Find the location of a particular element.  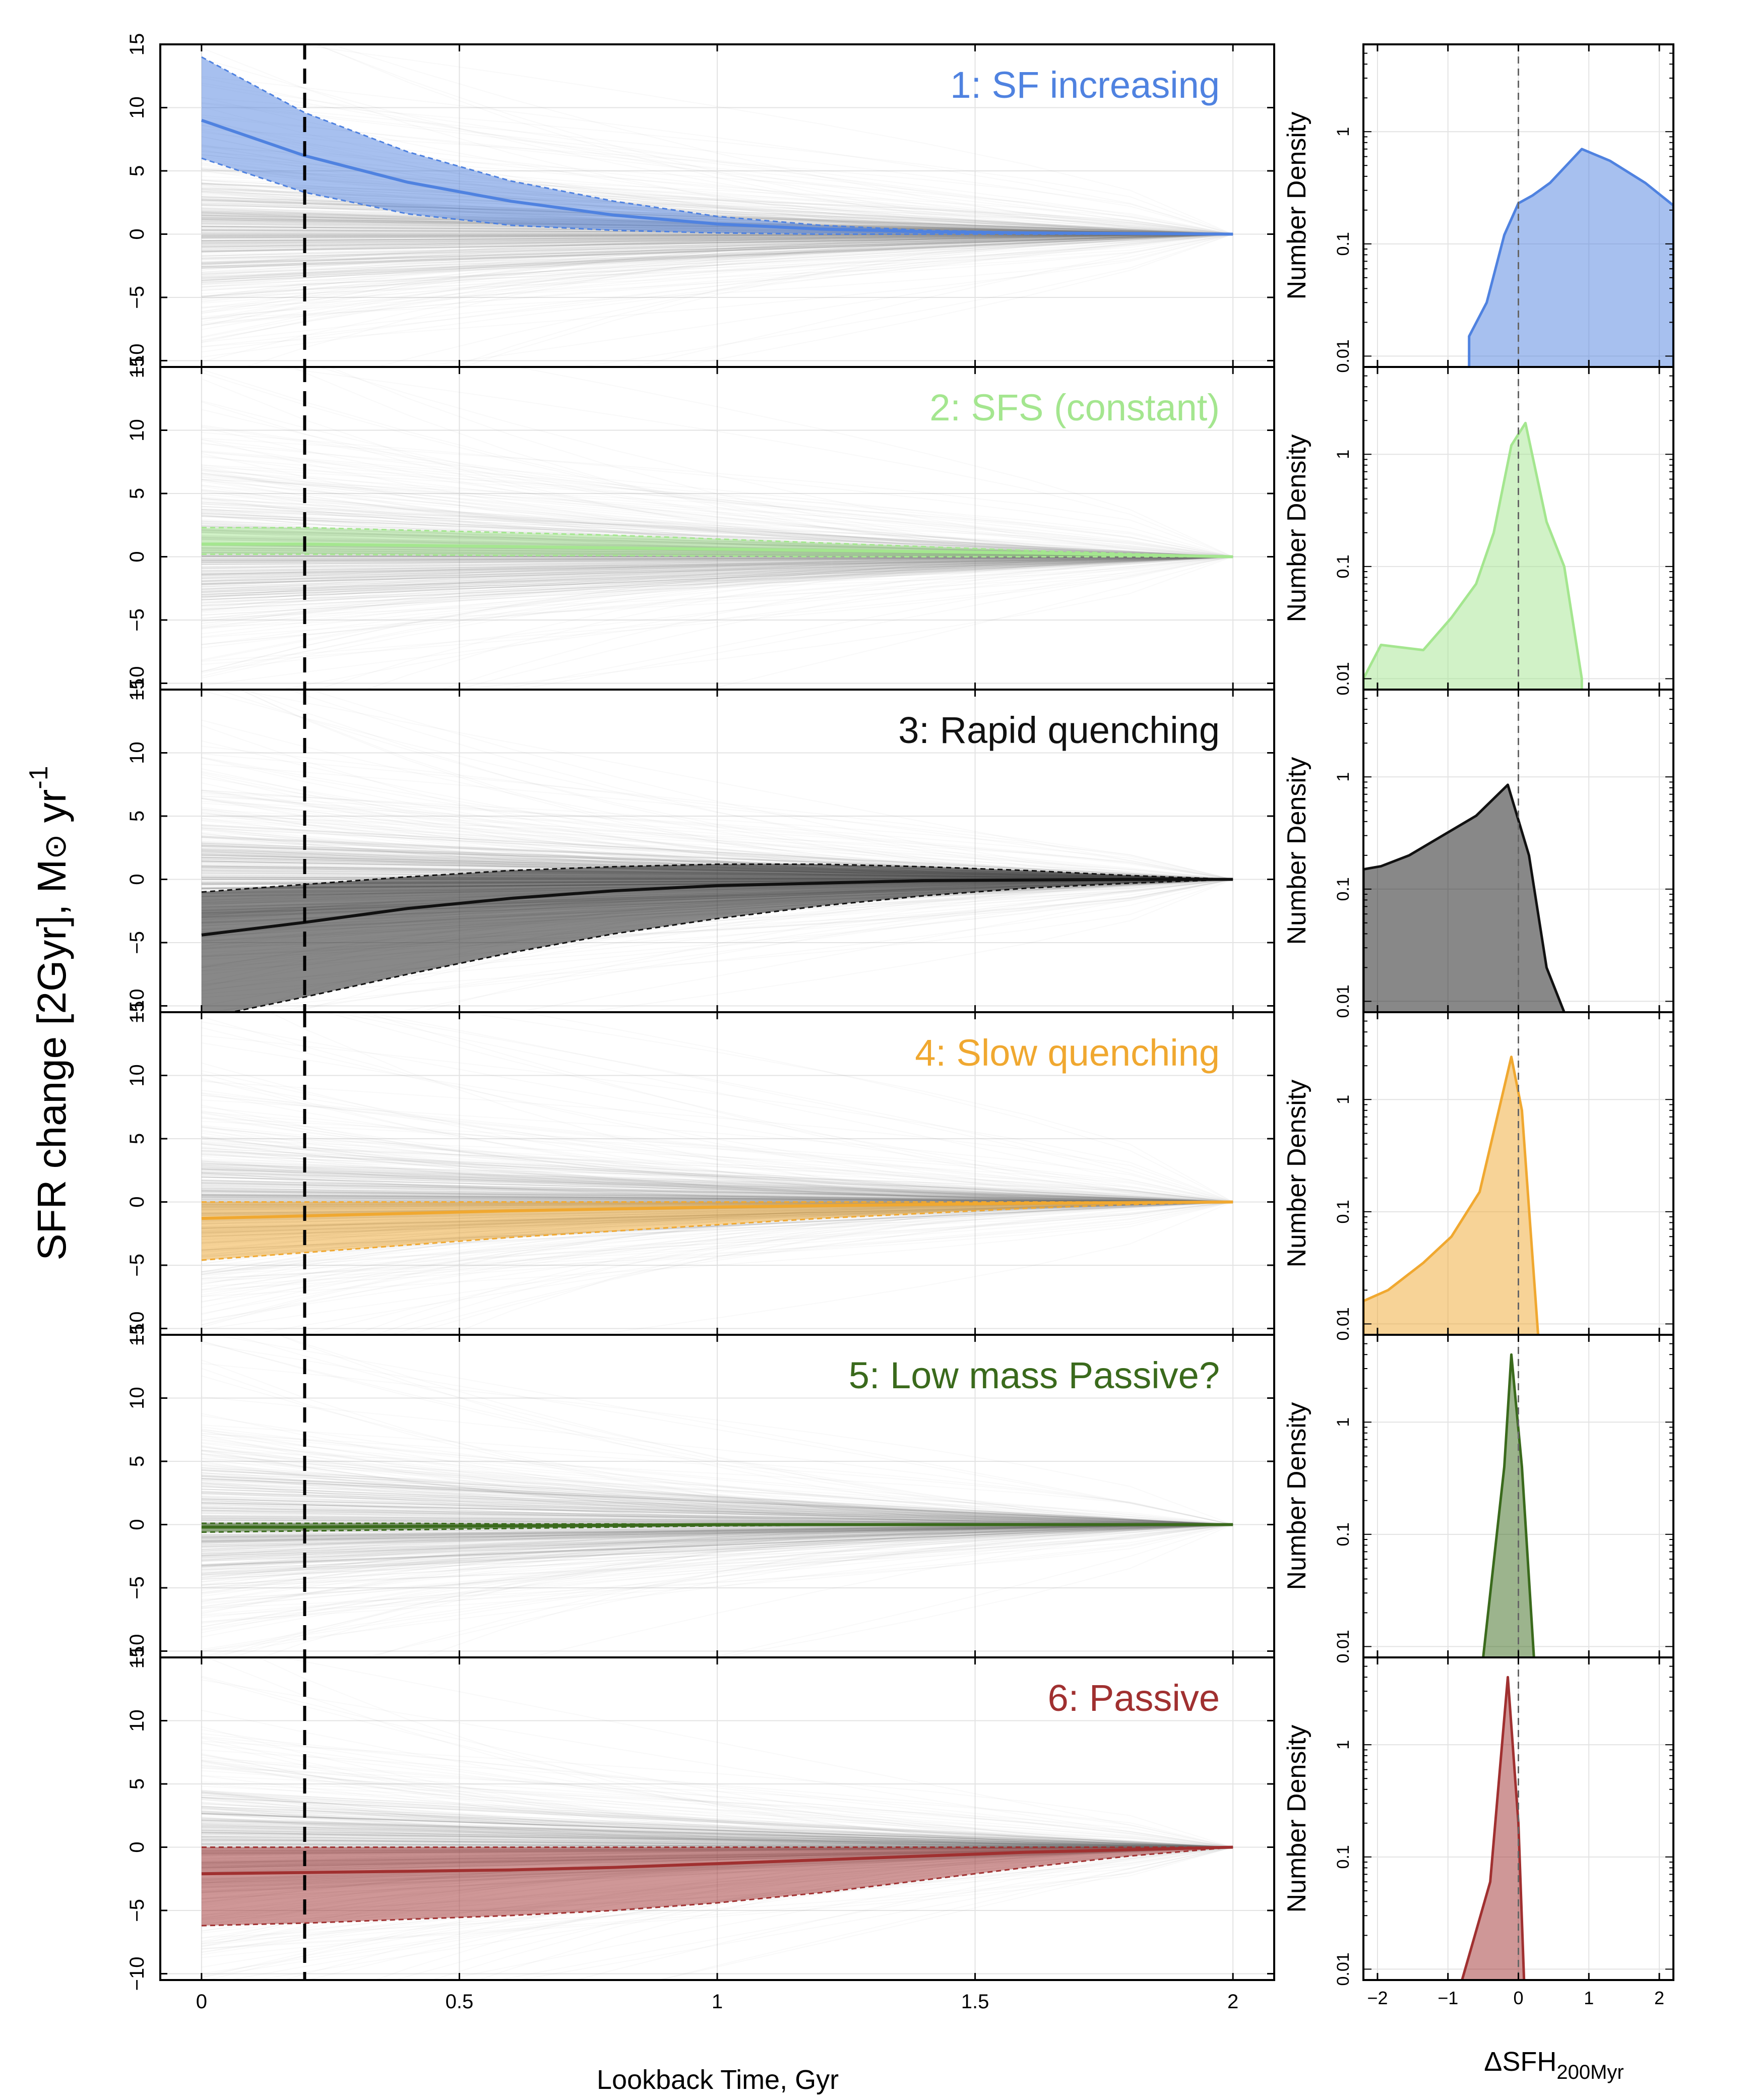

panel-1-plot-area is located at coordinates (717, 205).